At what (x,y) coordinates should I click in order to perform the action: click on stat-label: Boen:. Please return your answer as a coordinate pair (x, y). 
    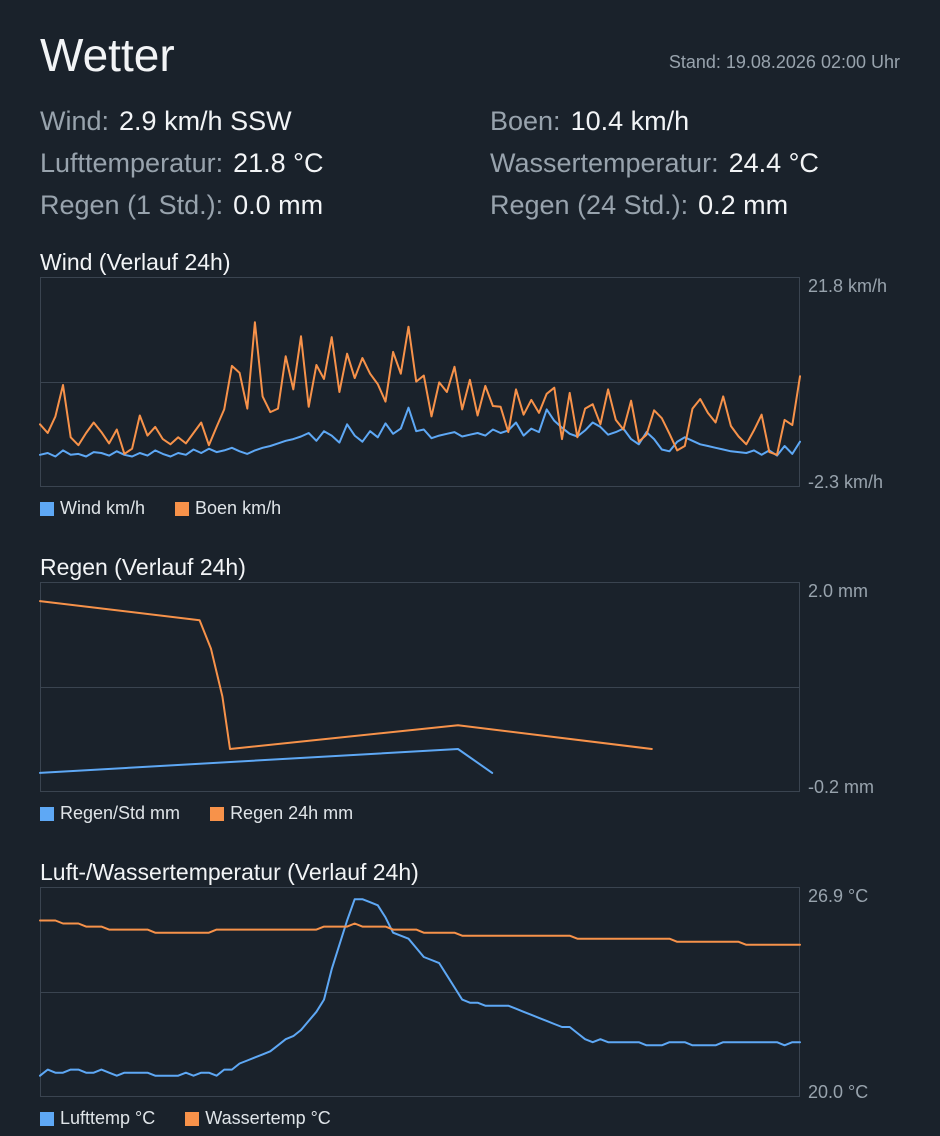
    Looking at the image, I should click on (525, 121).